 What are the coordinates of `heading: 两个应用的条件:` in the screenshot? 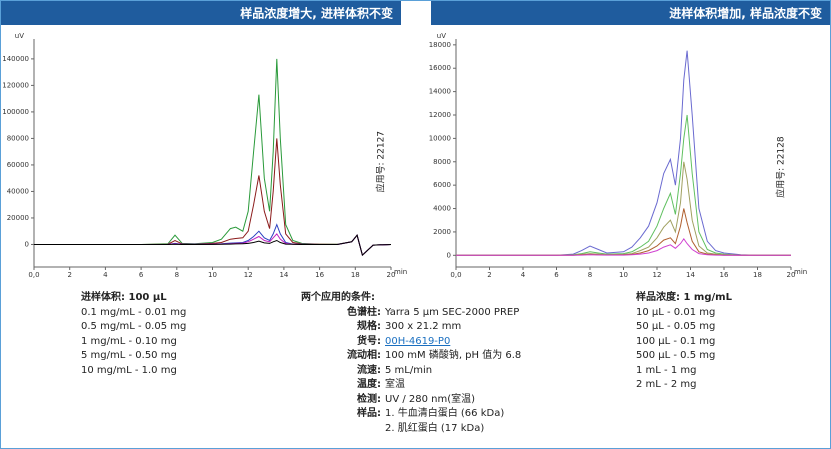 It's located at (338, 297).